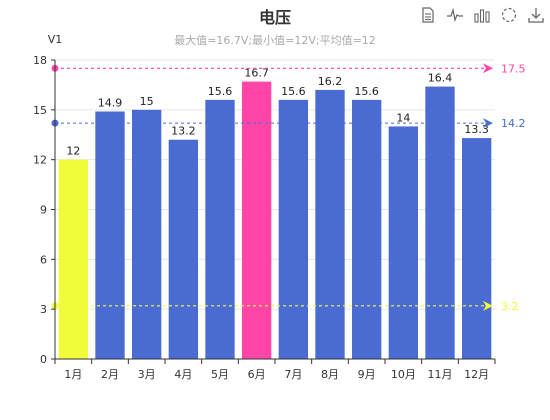 The width and height of the screenshot is (550, 420). I want to click on bar-value-label: 15, so click(147, 101).